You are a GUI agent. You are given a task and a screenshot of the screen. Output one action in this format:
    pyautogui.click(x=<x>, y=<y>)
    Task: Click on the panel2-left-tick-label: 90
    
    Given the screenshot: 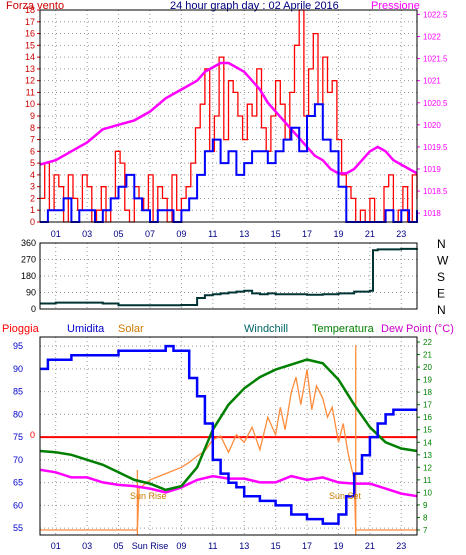 What is the action you would take?
    pyautogui.click(x=31, y=293)
    